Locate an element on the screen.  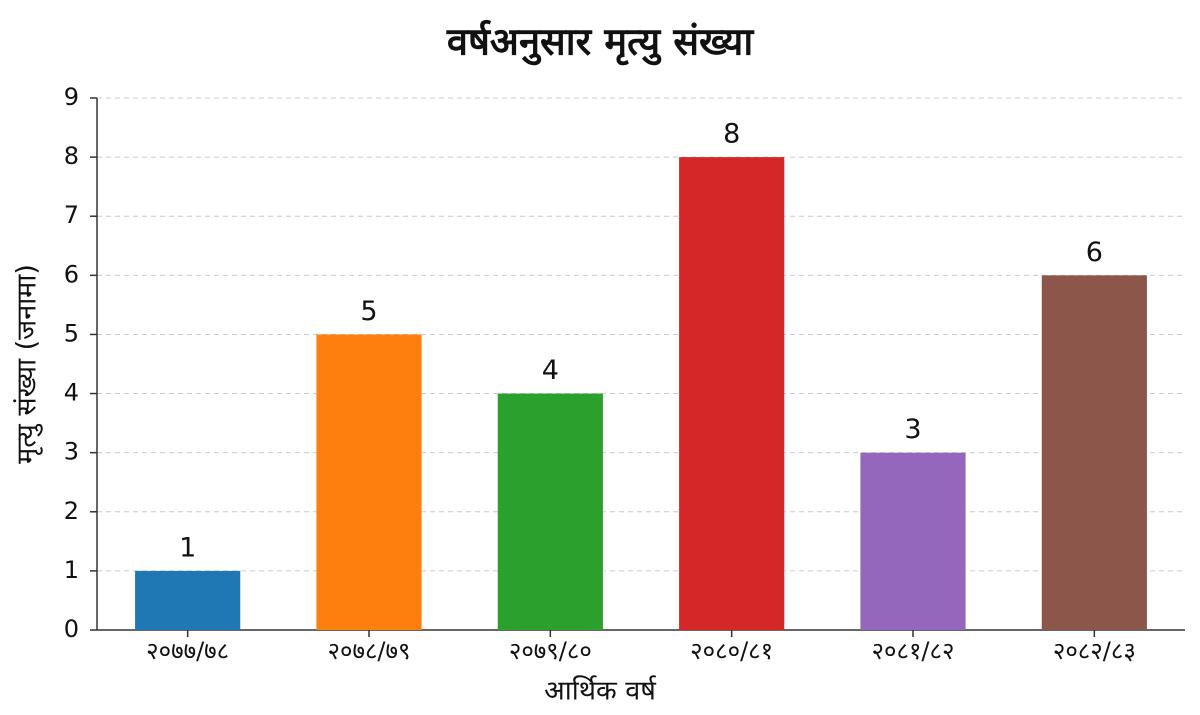
x-axis-label: आर्थिक वर्ष is located at coordinates (600, 691).